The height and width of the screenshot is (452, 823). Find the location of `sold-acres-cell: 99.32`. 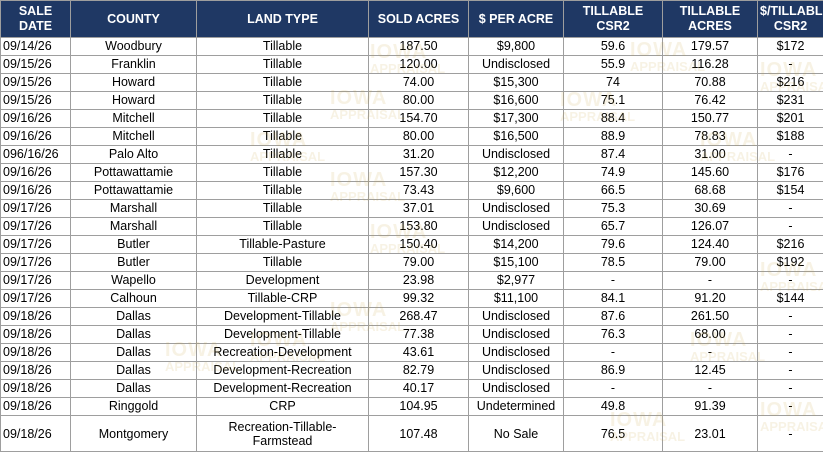

sold-acres-cell: 99.32 is located at coordinates (419, 299).